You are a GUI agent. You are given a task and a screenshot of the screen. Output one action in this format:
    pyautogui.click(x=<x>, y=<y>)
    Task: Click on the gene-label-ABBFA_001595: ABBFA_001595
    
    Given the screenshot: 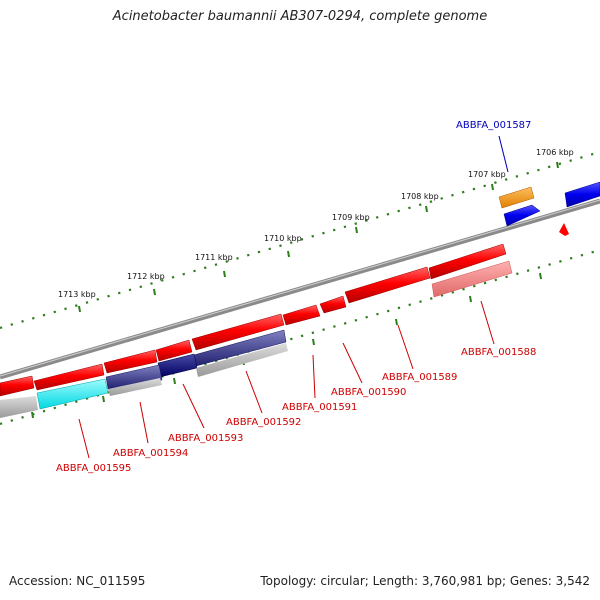 What is the action you would take?
    pyautogui.click(x=93, y=468)
    